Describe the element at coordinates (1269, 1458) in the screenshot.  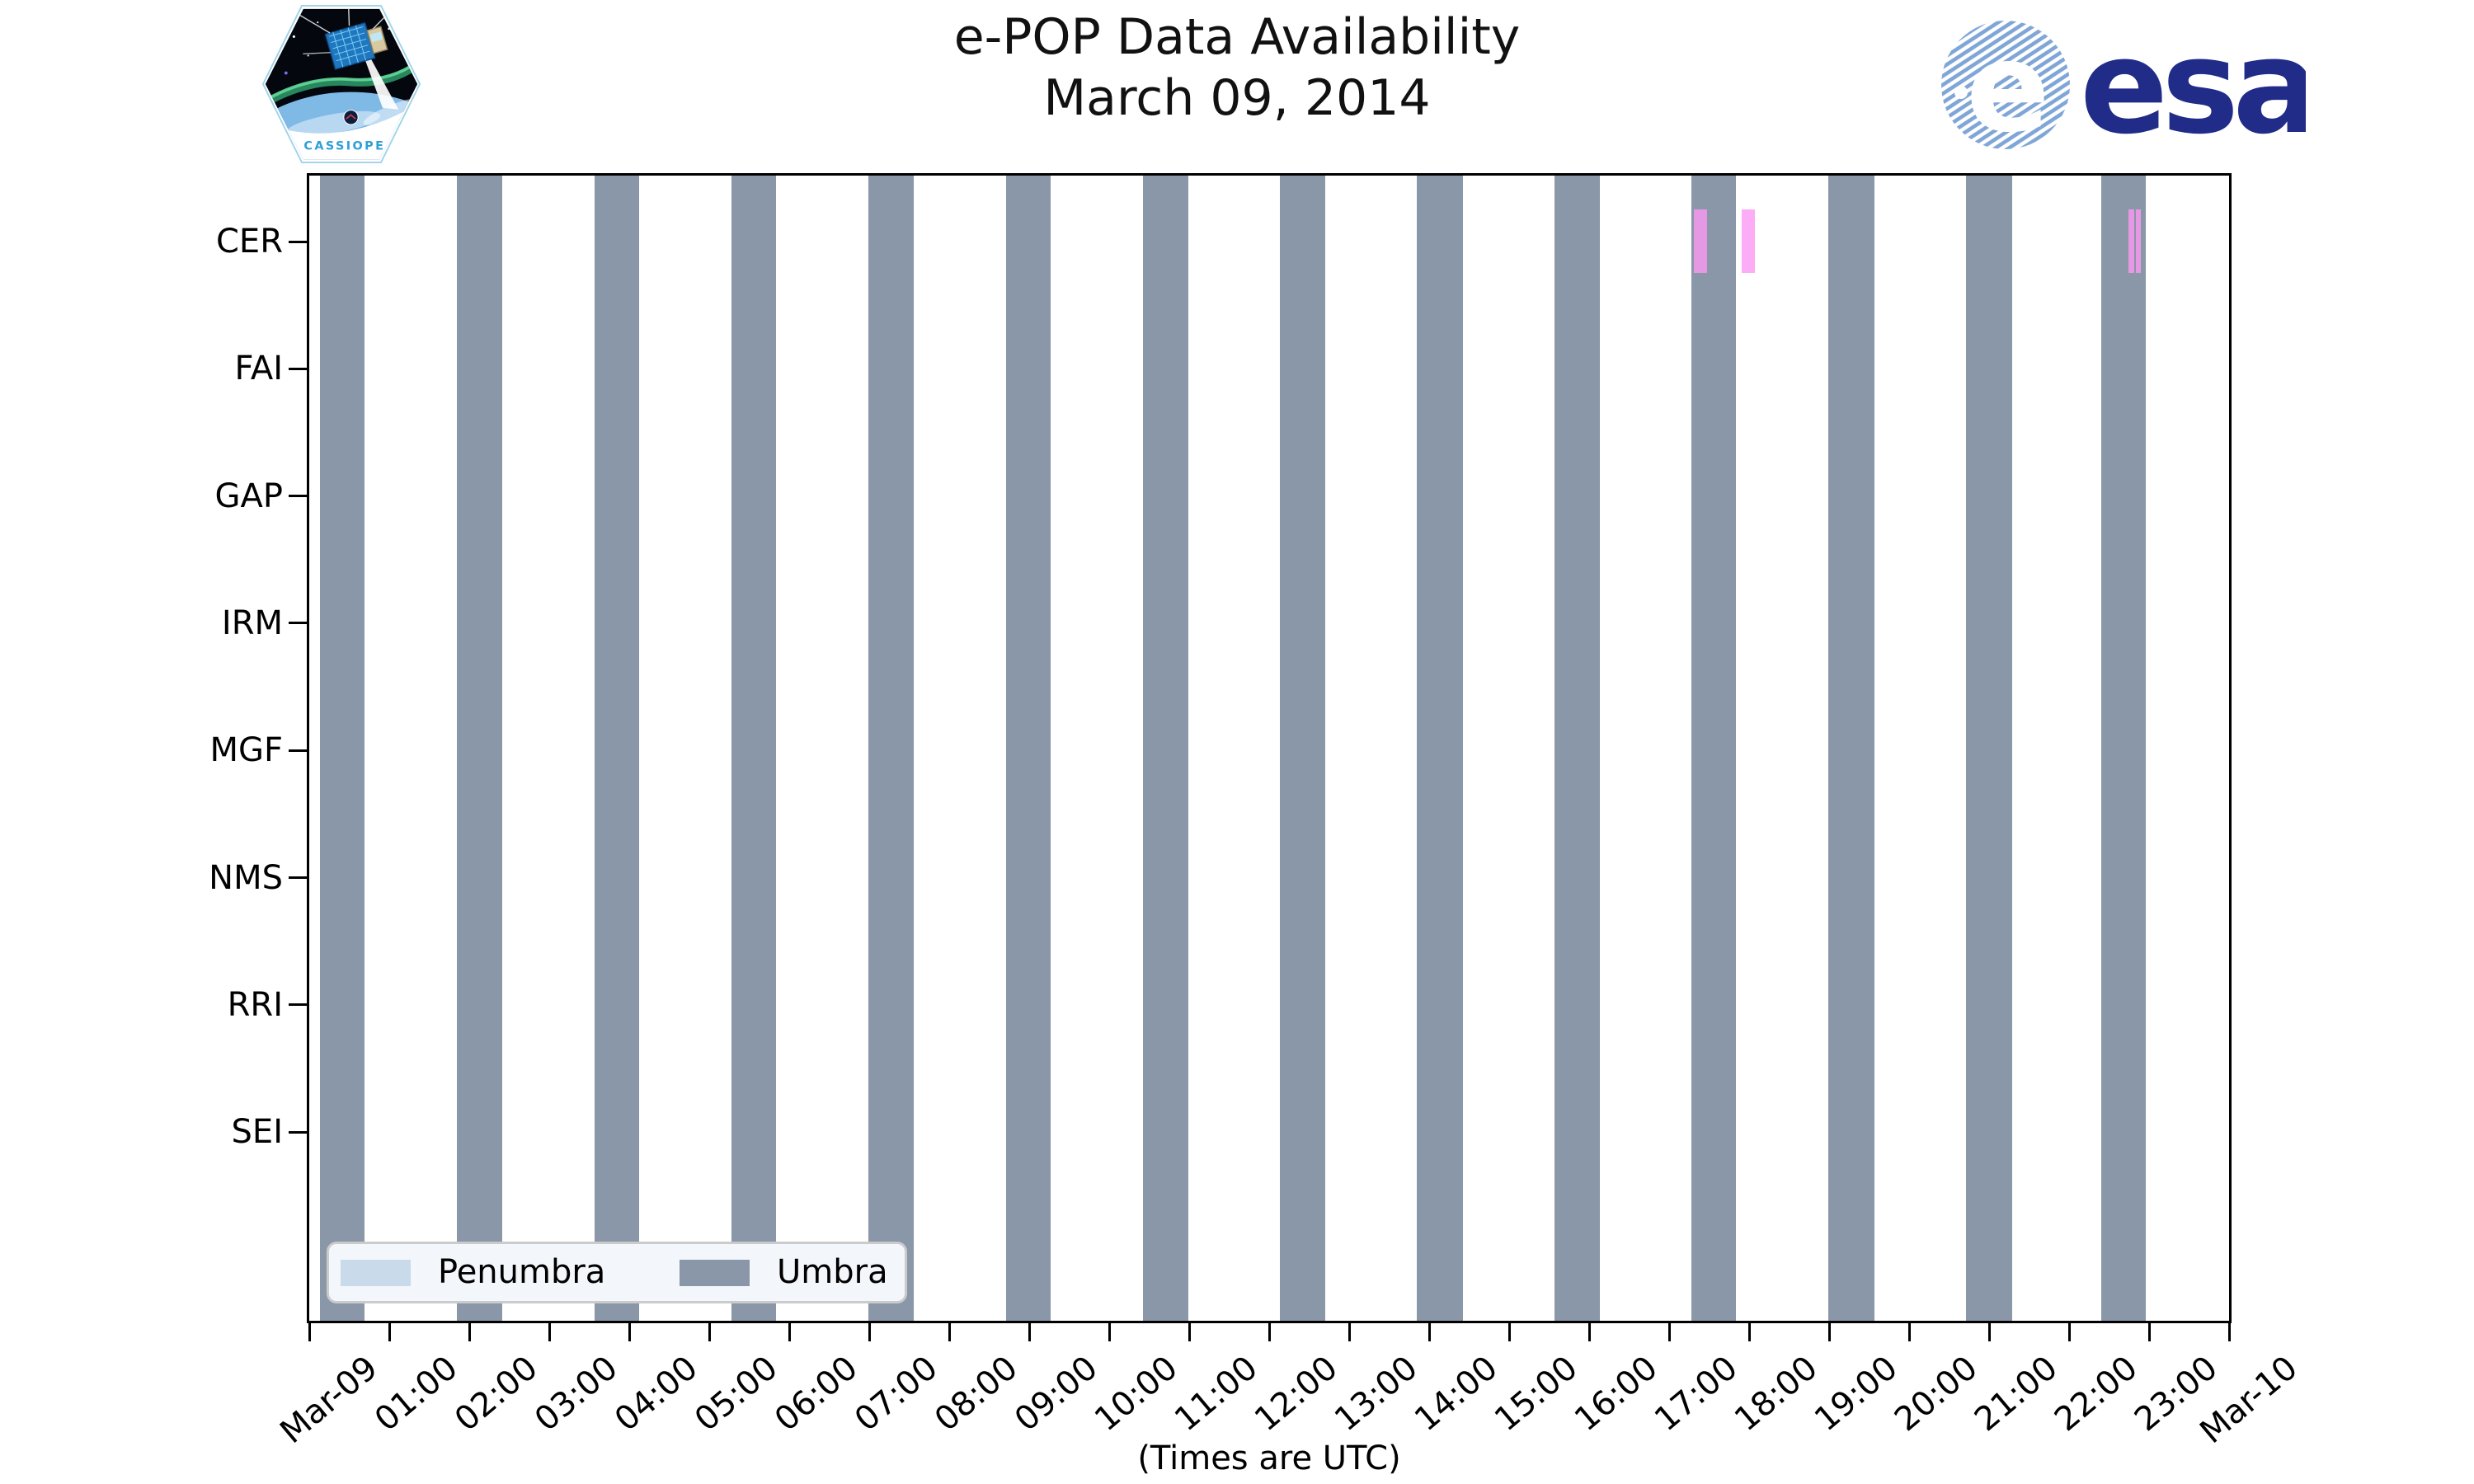
I see `x-axis-label: (Times are UTC)` at that location.